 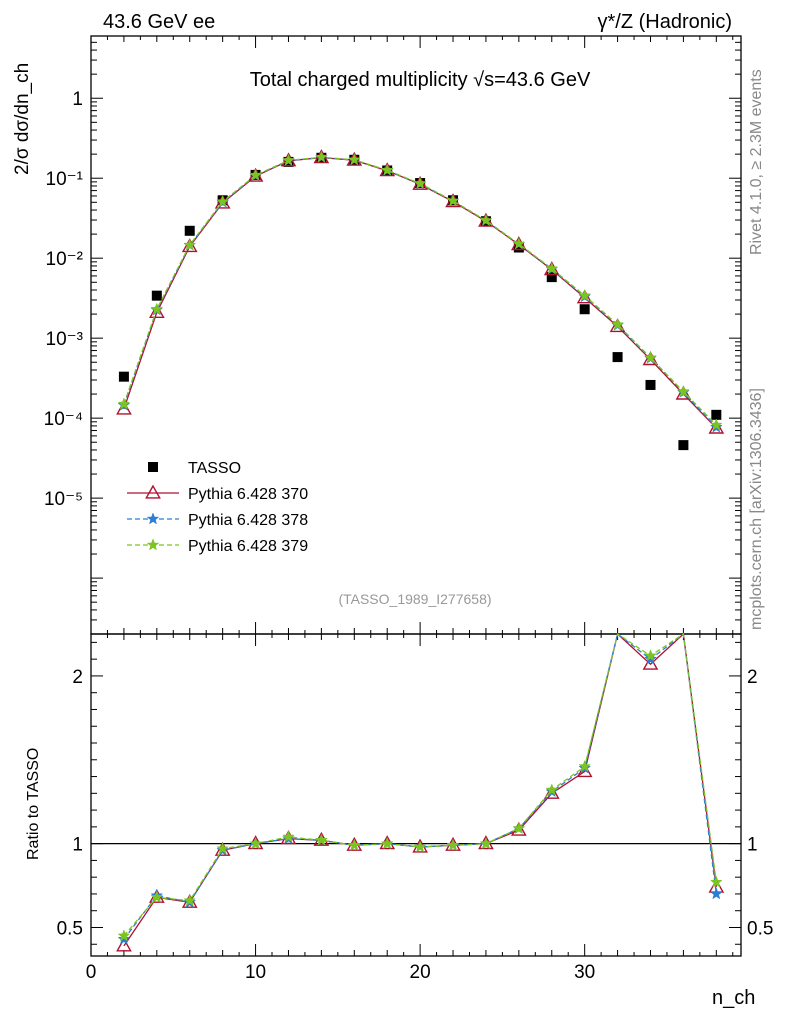 I want to click on mcplots-label: mcplots.cern.ch [arXiv:1306.3436], so click(x=756, y=509).